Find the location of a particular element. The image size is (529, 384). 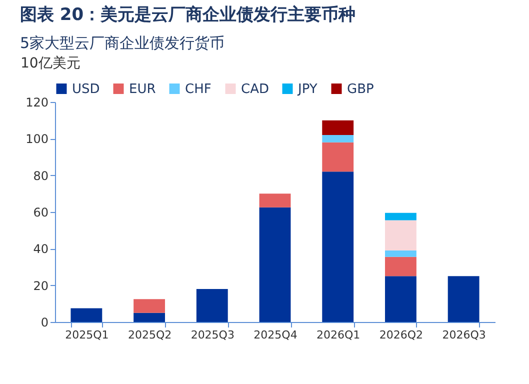

chart-title: 图表 20：美元是云厂商企业债发行主要币种 is located at coordinates (188, 15).